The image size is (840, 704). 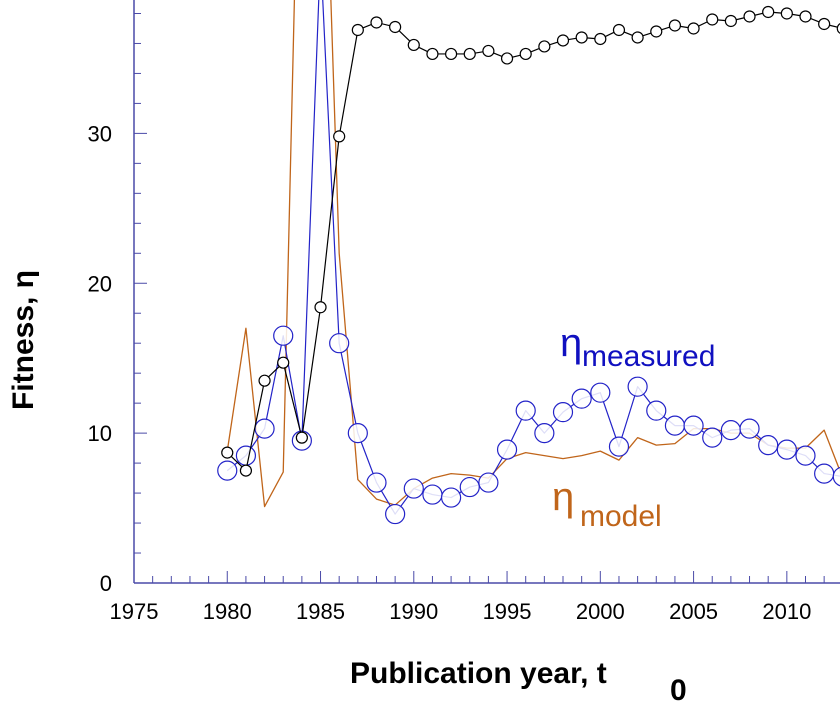 What do you see at coordinates (100, 133) in the screenshot?
I see `y-tick-label: 30` at bounding box center [100, 133].